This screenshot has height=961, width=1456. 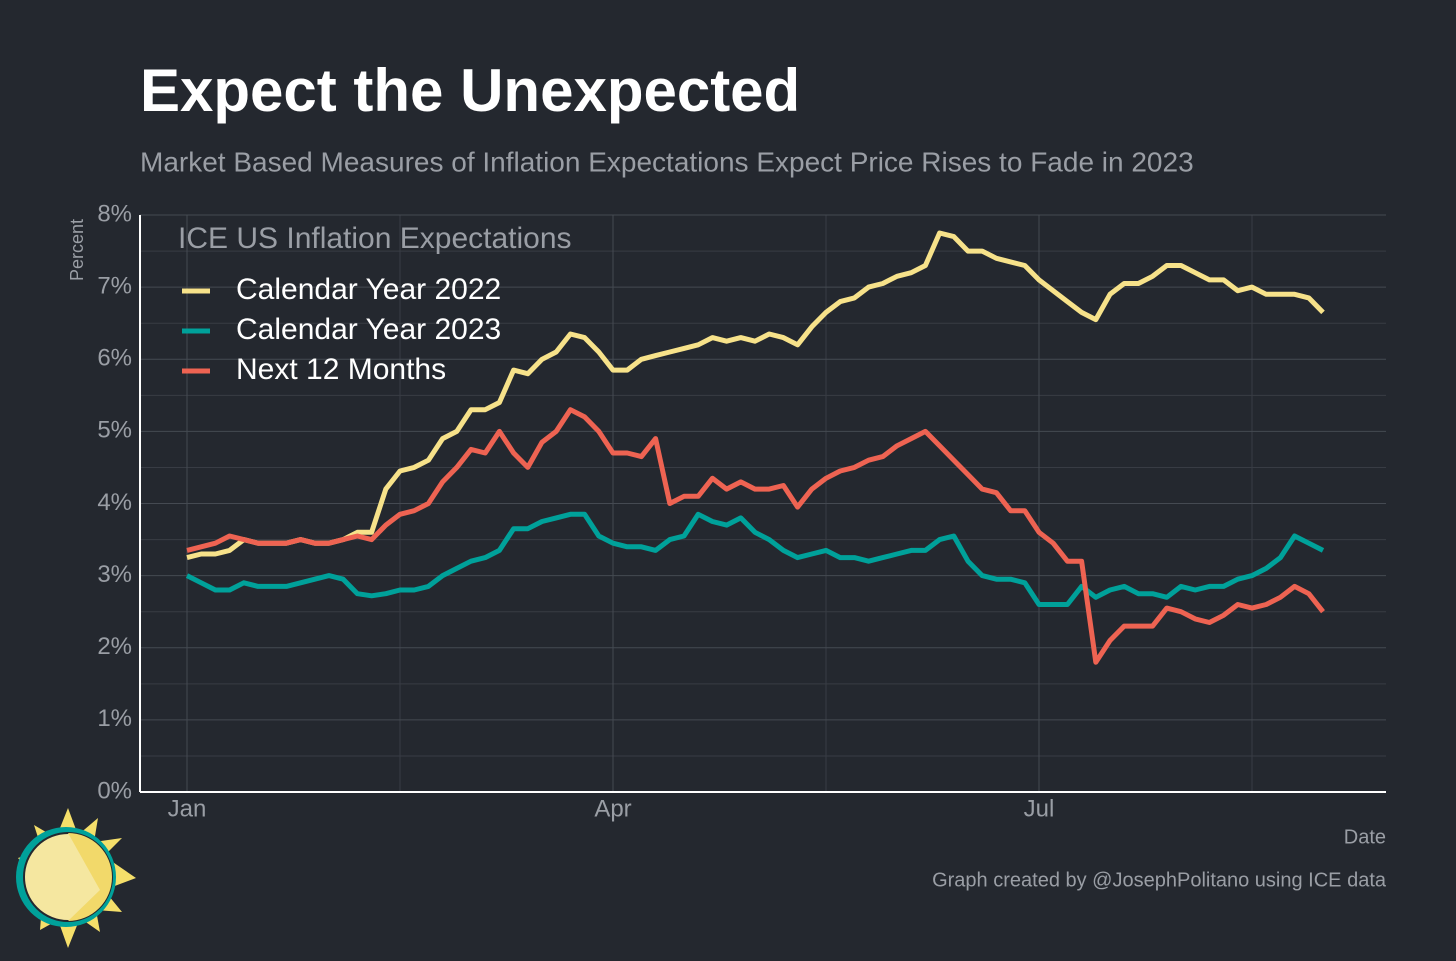 What do you see at coordinates (114, 213) in the screenshot?
I see `y-tick-label: 8%` at bounding box center [114, 213].